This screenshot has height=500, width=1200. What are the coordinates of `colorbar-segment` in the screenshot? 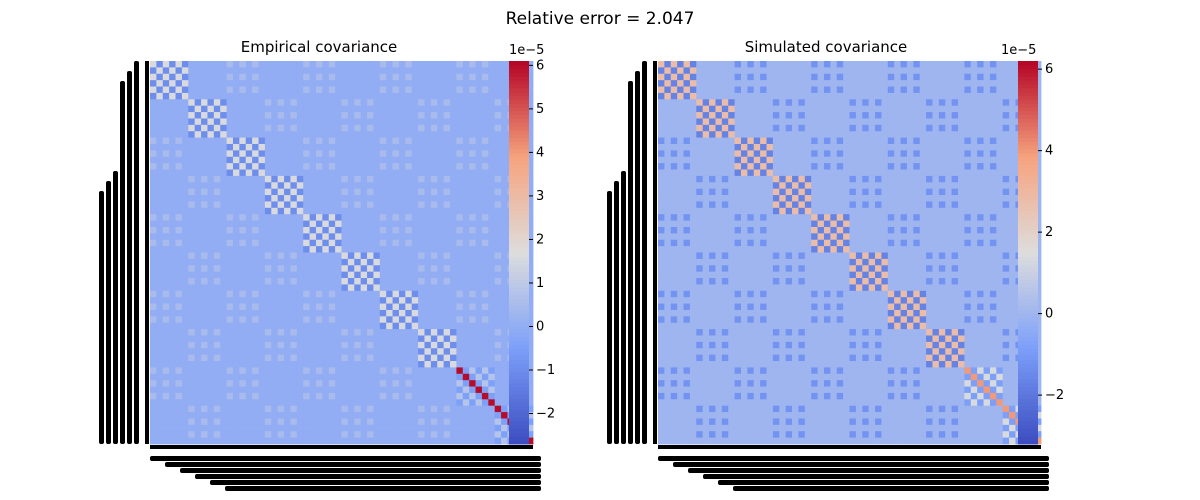 It's located at (519, 205).